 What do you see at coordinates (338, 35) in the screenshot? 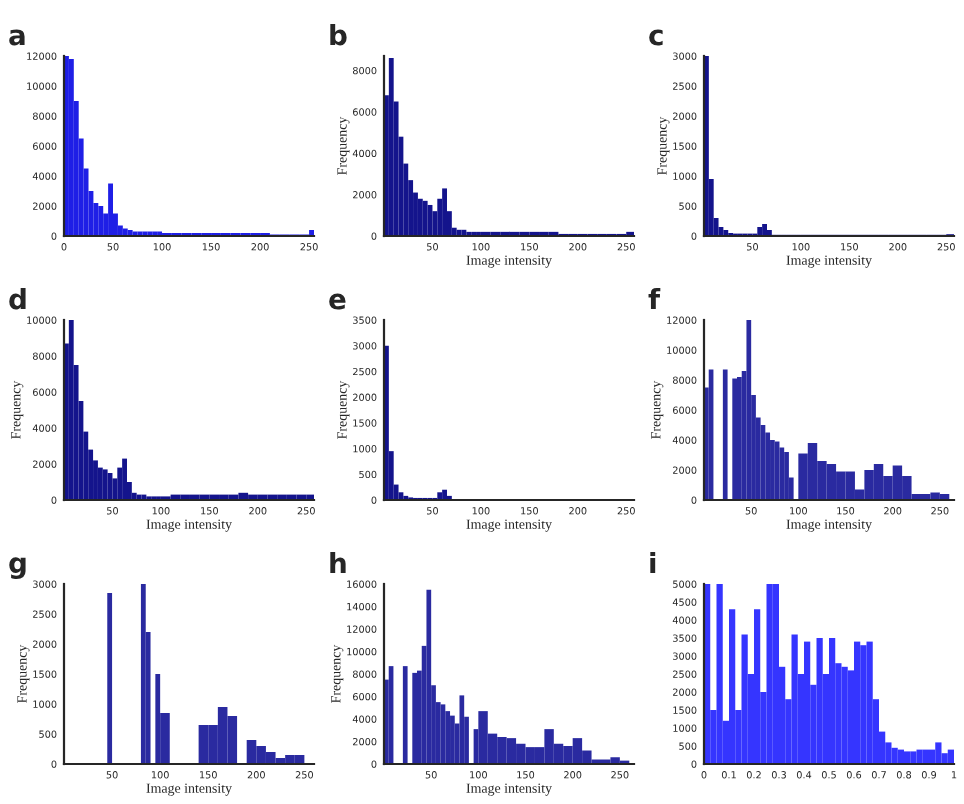
I see `chart-title: b` at bounding box center [338, 35].